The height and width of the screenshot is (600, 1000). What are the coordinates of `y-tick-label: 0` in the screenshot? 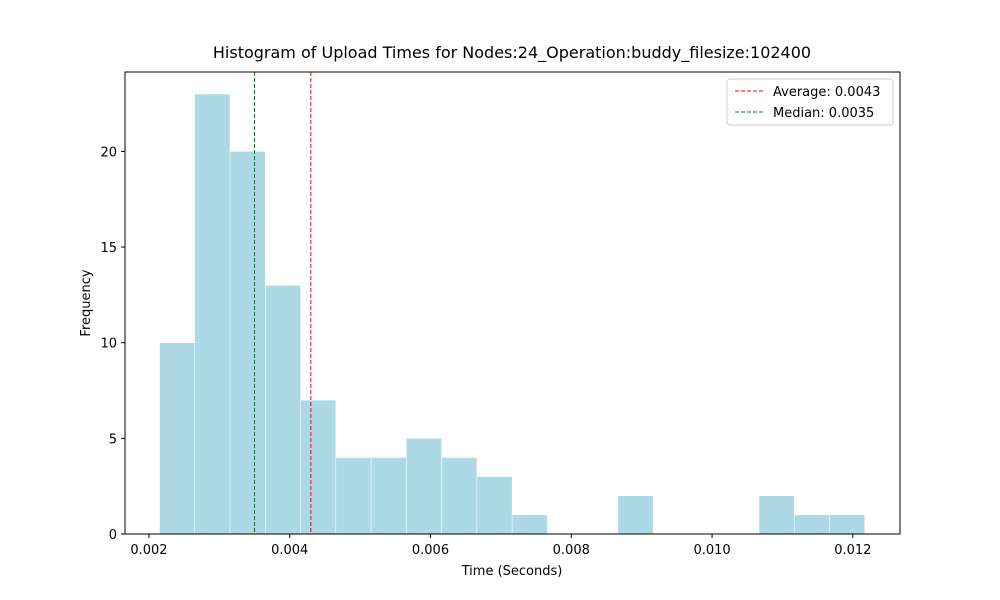 It's located at (113, 535).